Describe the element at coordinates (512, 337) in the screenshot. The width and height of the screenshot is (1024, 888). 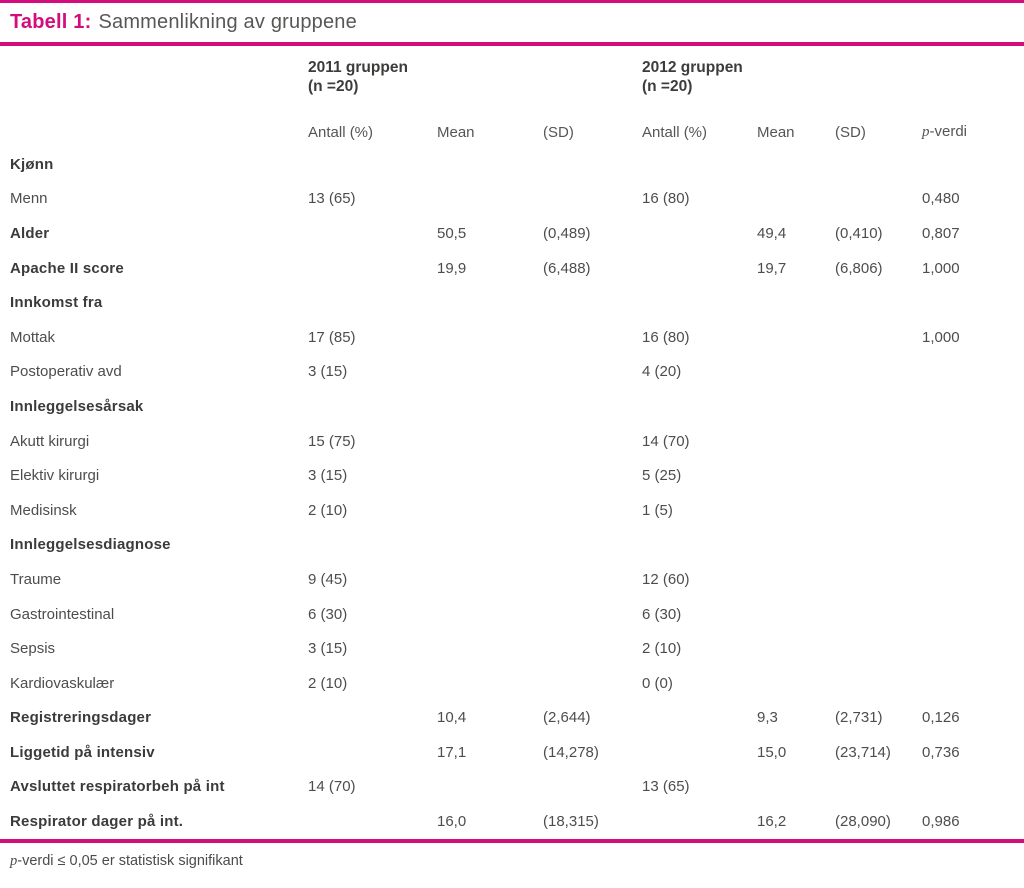
I see `table-row: Mottak 17 (85) 16 (80) 1,000` at that location.